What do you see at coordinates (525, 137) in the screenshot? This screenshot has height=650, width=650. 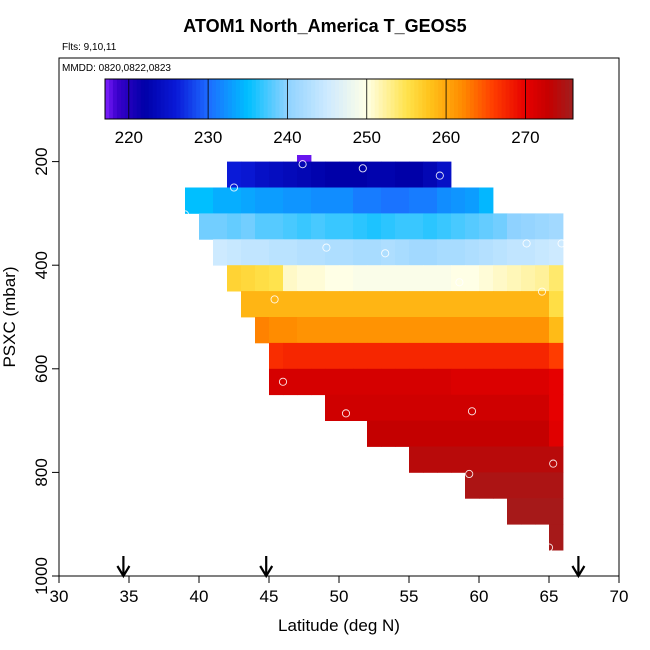 I see `colorbar-tick-label: 270` at bounding box center [525, 137].